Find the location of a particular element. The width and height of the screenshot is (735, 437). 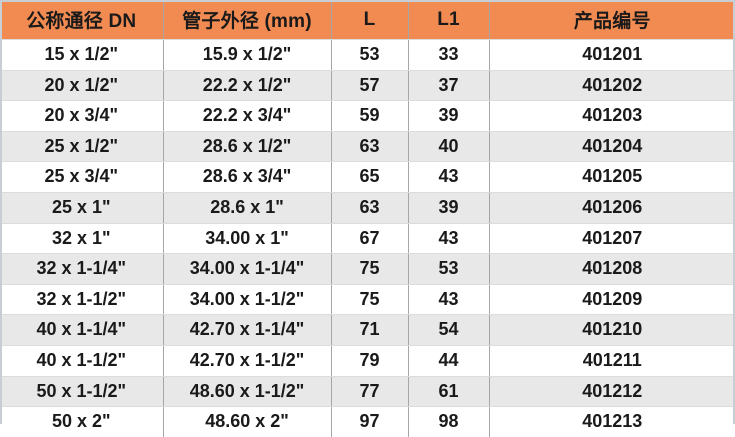

column-header-l: L is located at coordinates (370, 20).